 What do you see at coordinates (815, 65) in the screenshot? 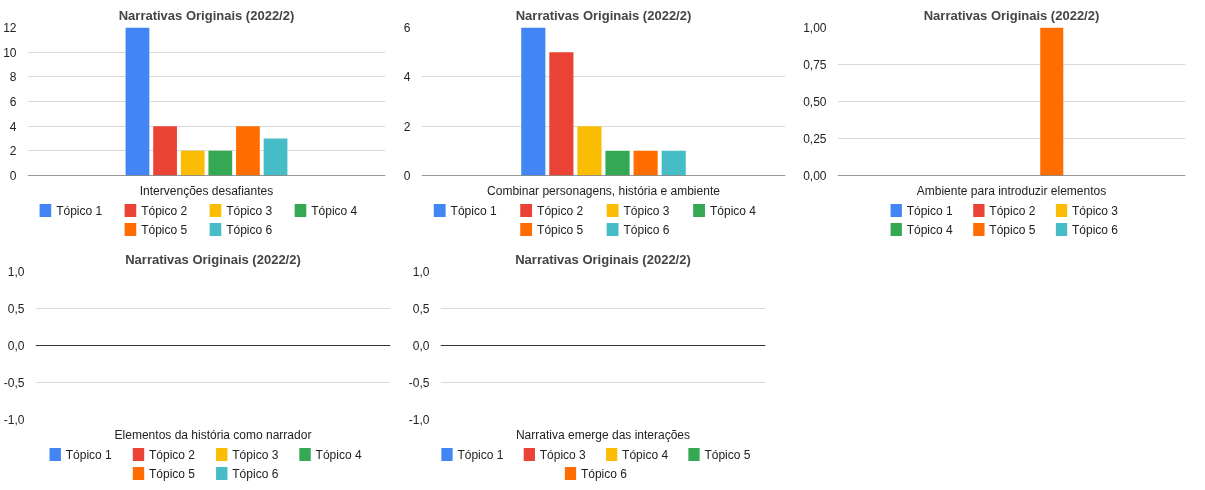
I see `y-tick-label: 0,75` at bounding box center [815, 65].